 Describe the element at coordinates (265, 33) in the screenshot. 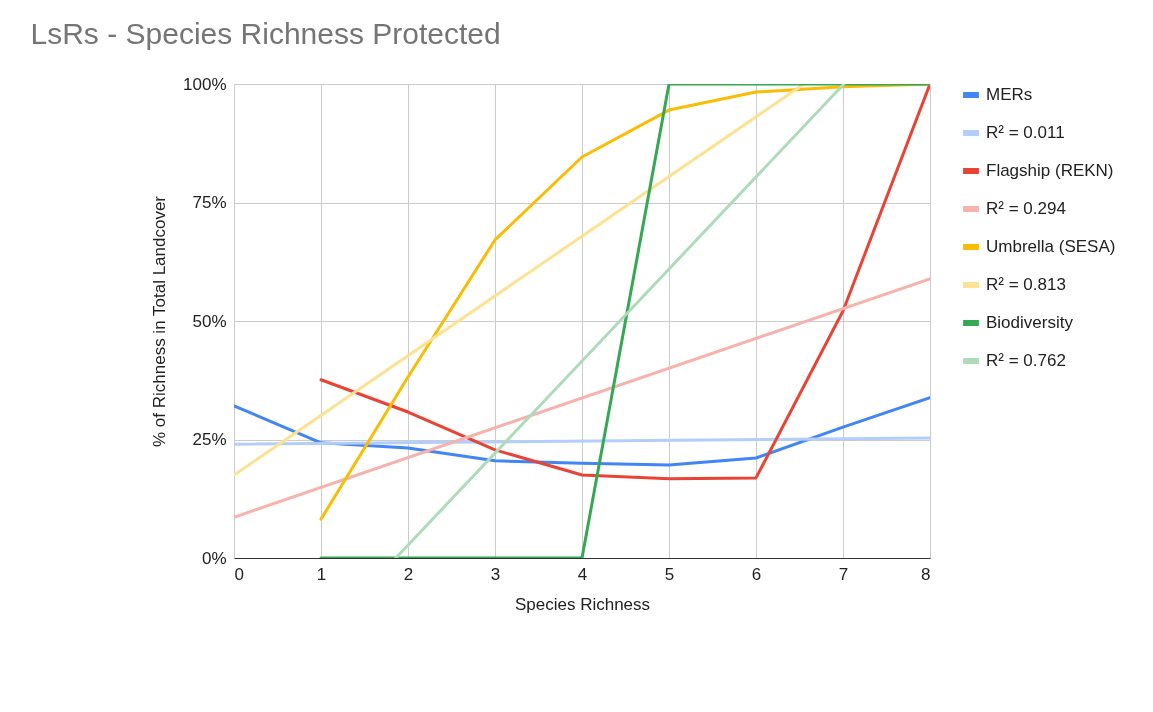

I see `chart-title: LsRs - Species Richness Protected` at that location.